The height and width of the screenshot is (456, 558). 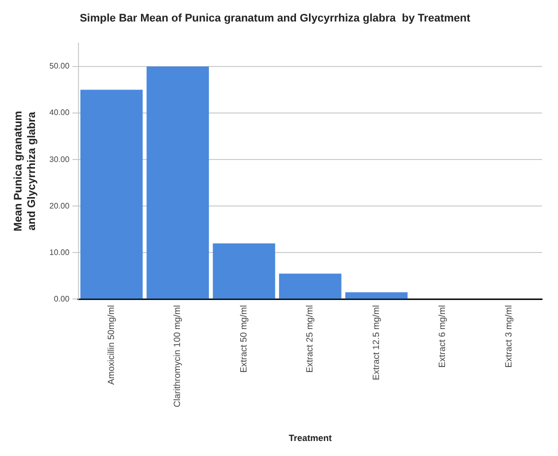 I want to click on x-axis-title: Treatment, so click(x=310, y=438).